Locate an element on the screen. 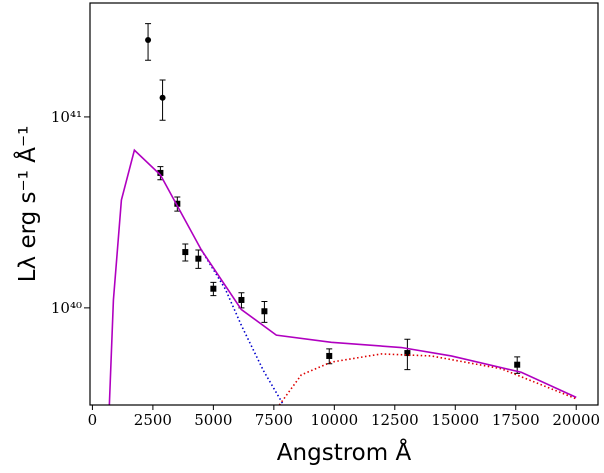 The height and width of the screenshot is (473, 604). x-tick-label: 5000 is located at coordinates (213, 420).